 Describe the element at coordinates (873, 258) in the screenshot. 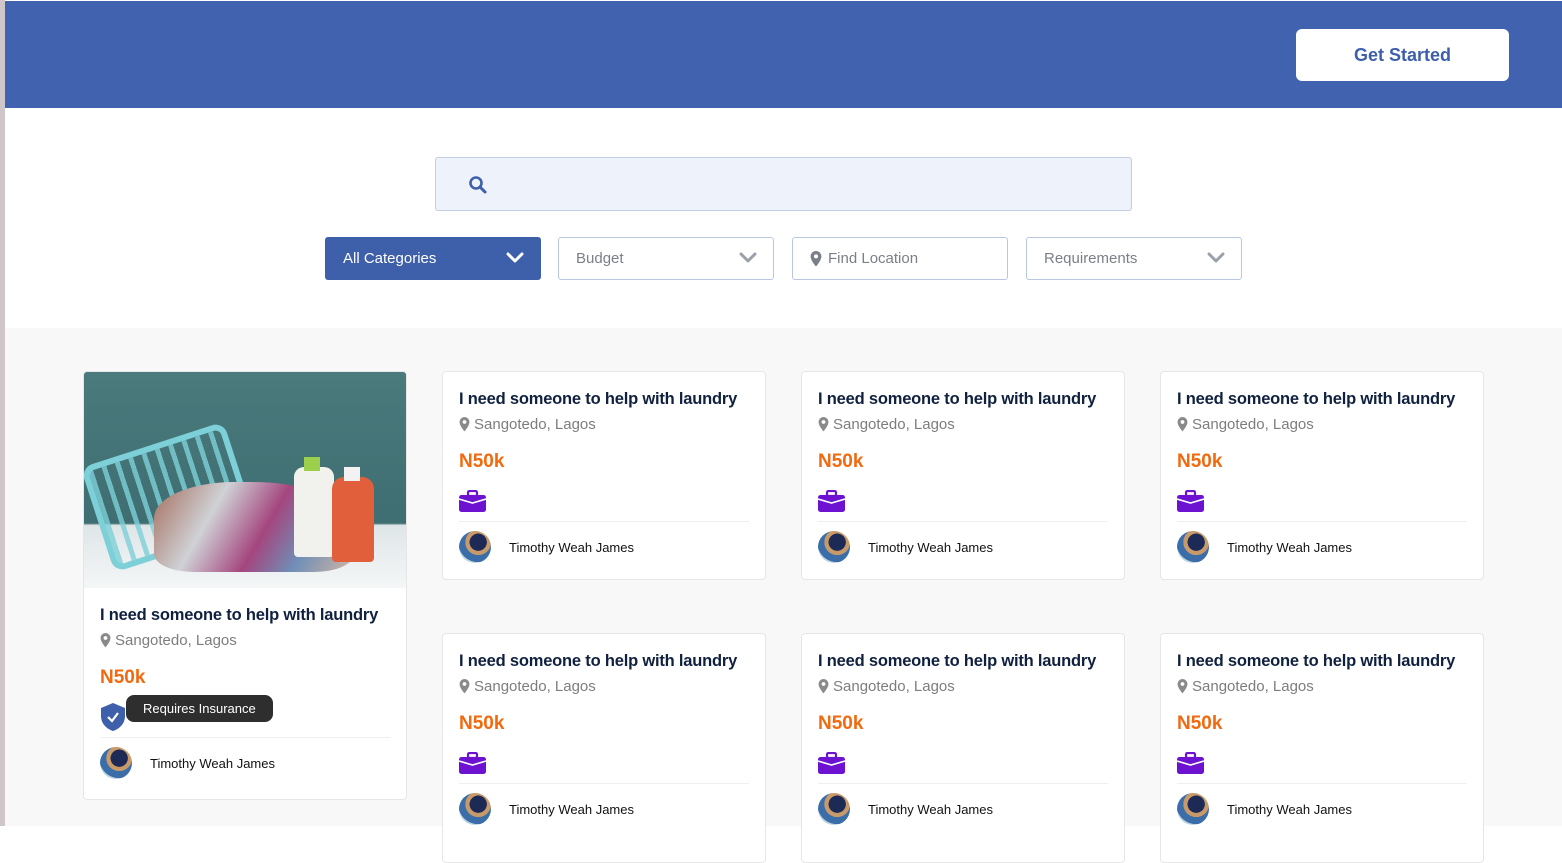

I see `filter-label: Find Location` at that location.